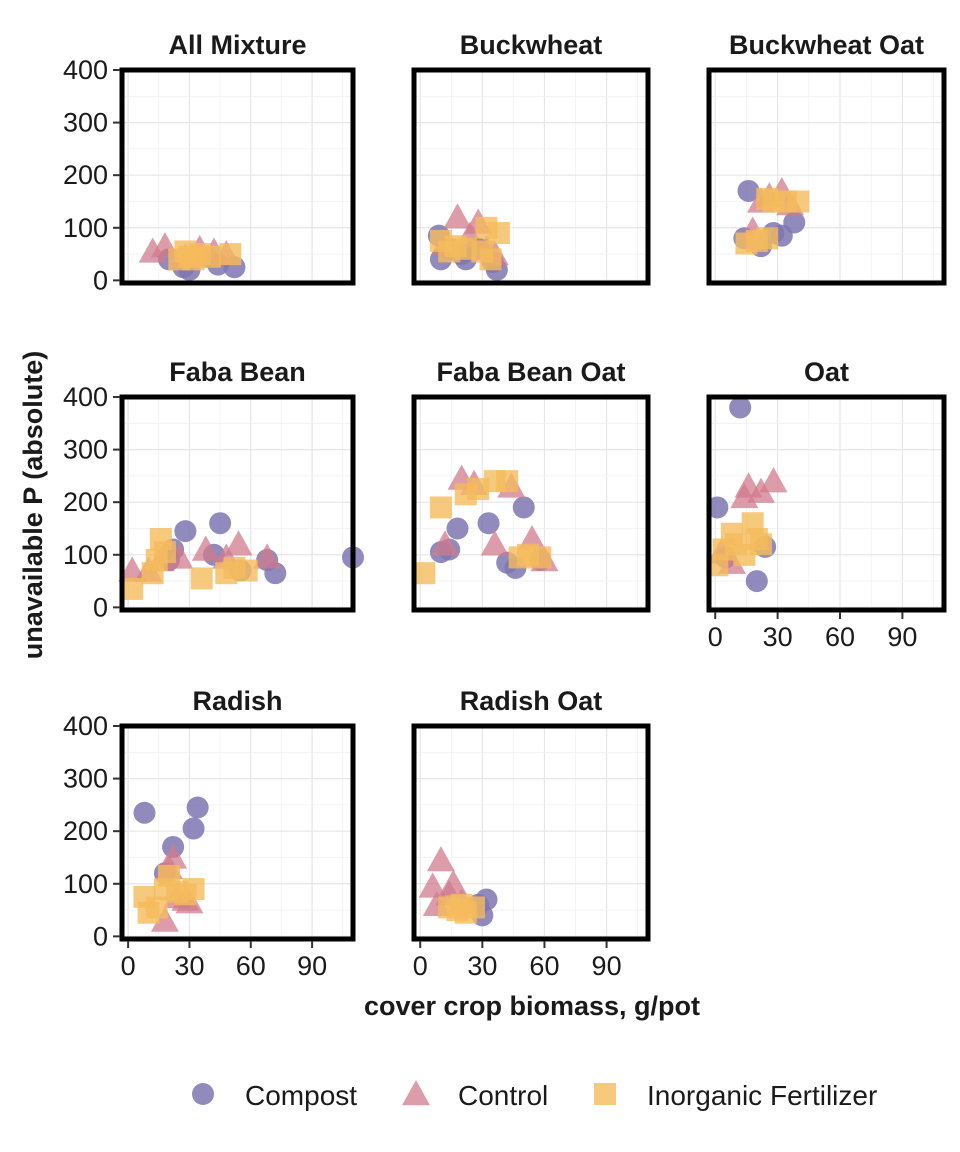 This screenshot has width=960, height=1152. Describe the element at coordinates (762, 1095) in the screenshot. I see `legend-label: Inorganic Fertilizer` at that location.